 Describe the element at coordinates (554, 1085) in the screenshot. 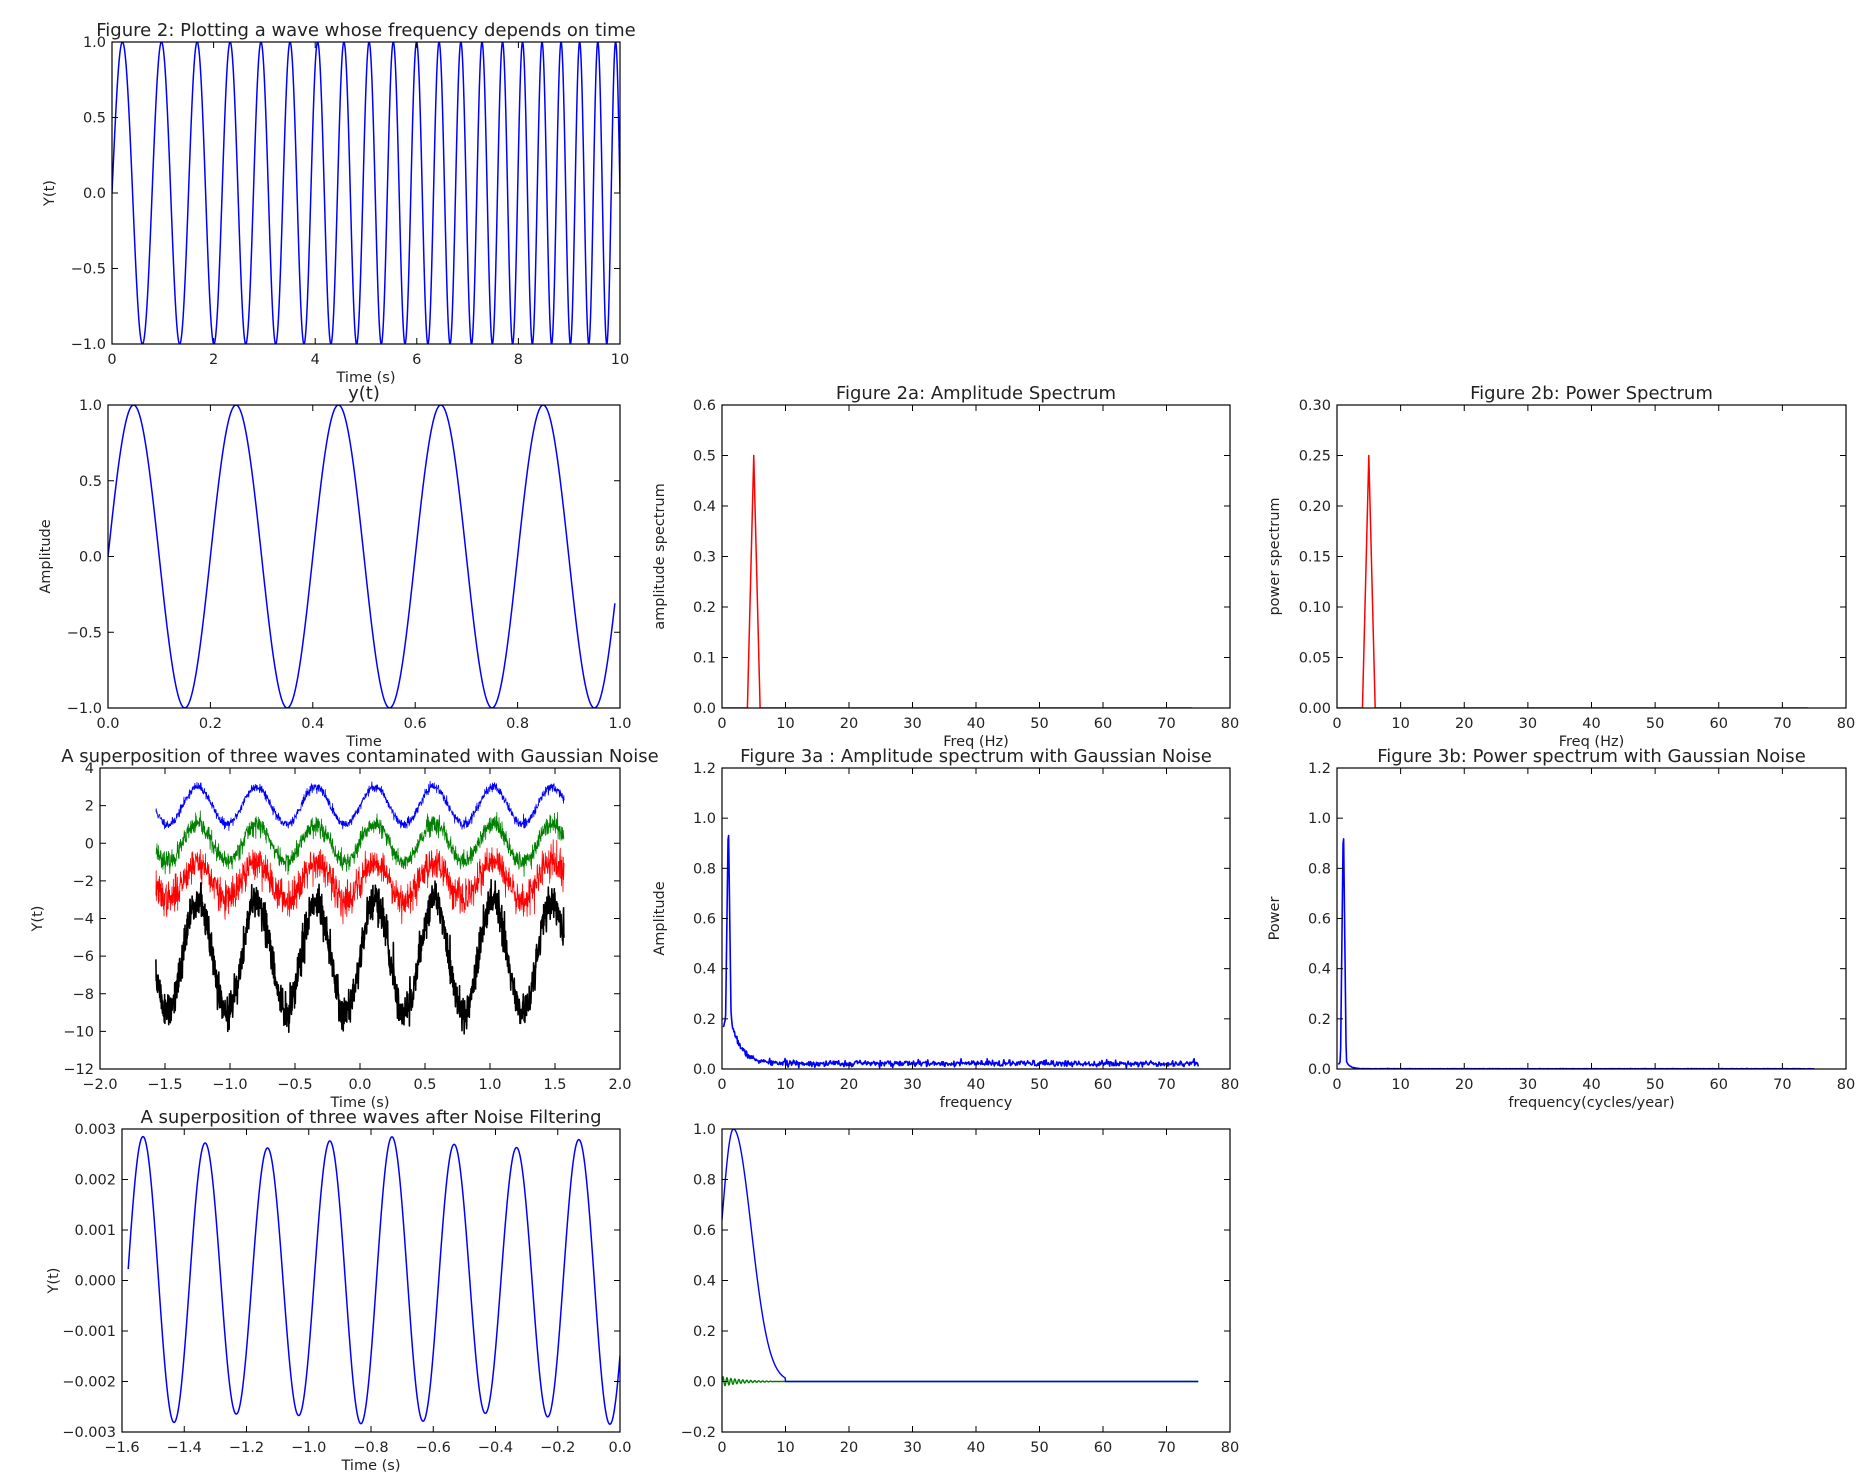

I see `x-tick-label: 1.5` at that location.